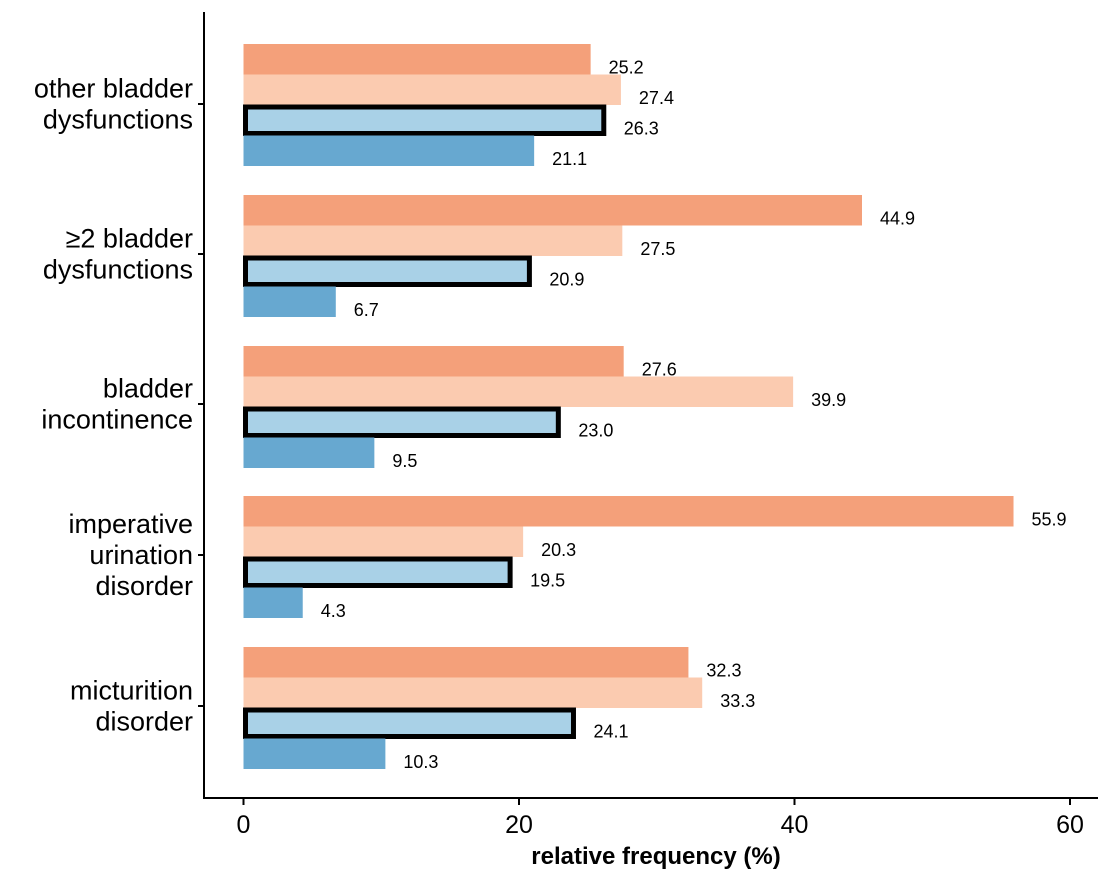 This screenshot has height=869, width=1102. What do you see at coordinates (113, 89) in the screenshot?
I see `category-label-0-line-0: other bladder` at bounding box center [113, 89].